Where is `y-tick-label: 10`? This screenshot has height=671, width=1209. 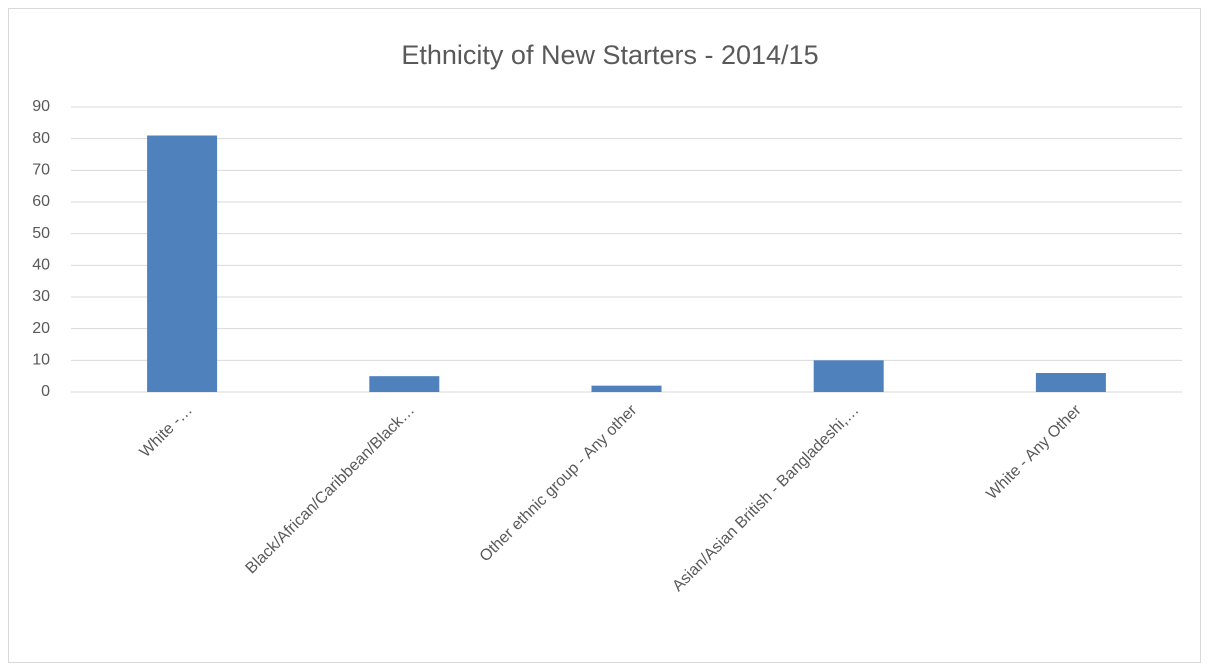 y-tick-label: 10 is located at coordinates (41, 360).